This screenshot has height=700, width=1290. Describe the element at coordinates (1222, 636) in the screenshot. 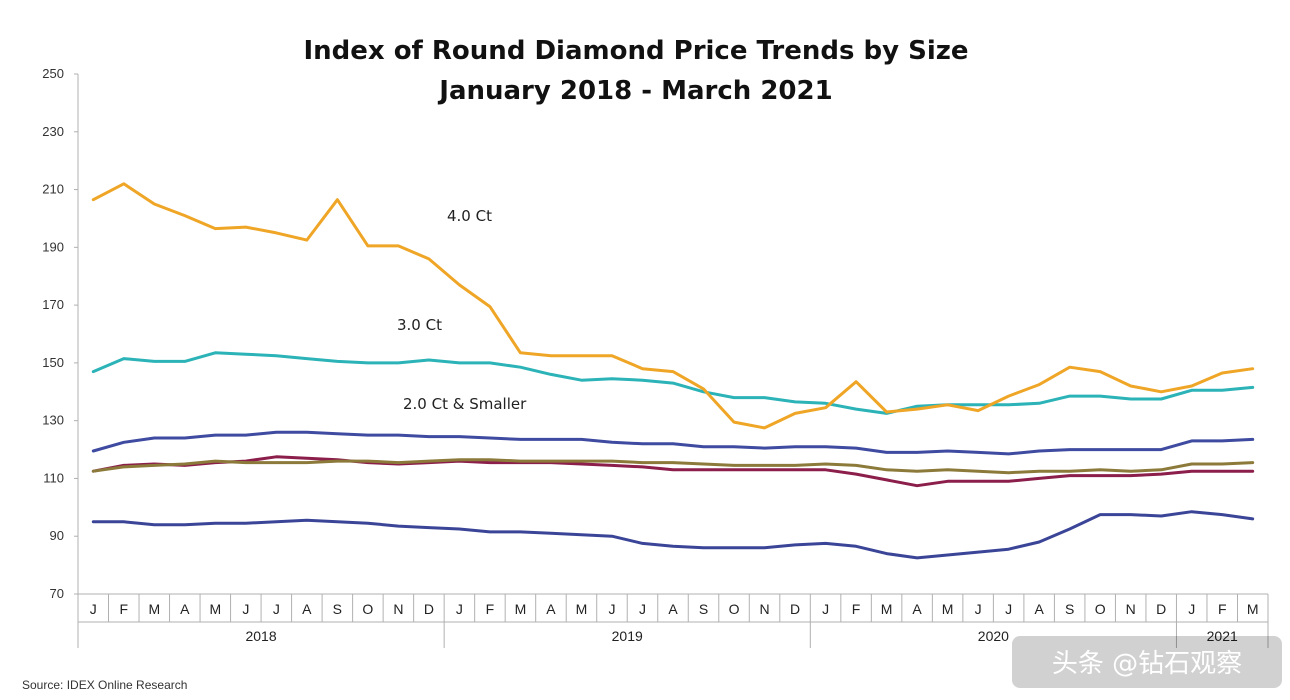

I see `year-label: 2021` at that location.